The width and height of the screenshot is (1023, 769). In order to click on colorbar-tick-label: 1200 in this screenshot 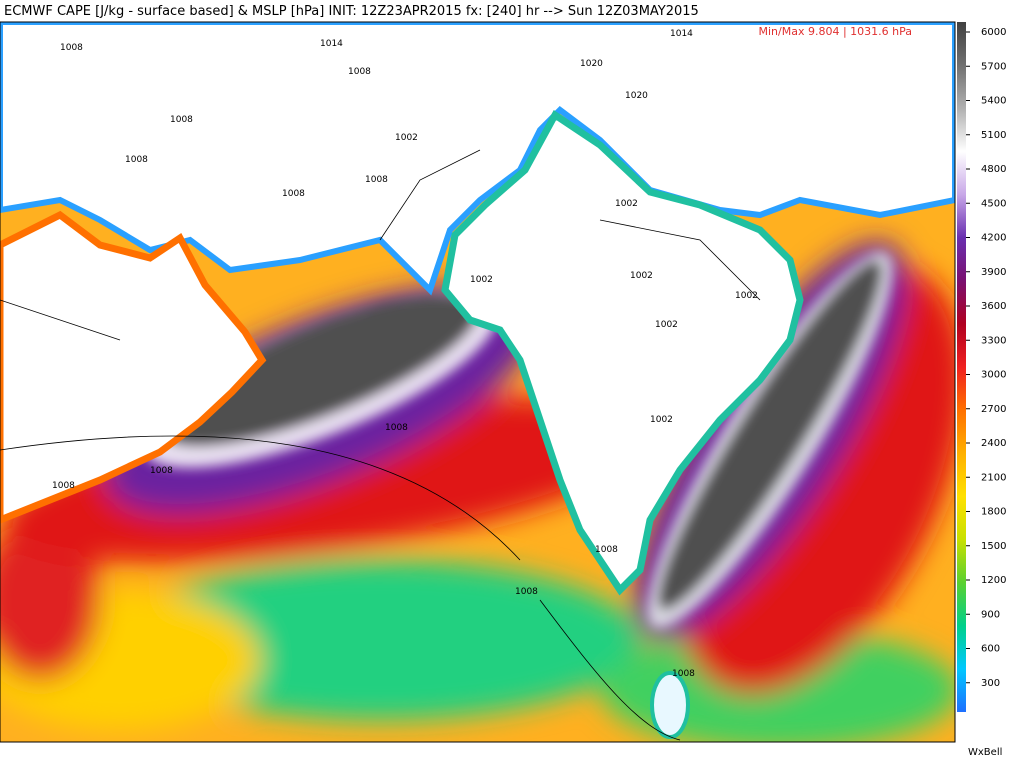, I will do `click(993, 580)`.